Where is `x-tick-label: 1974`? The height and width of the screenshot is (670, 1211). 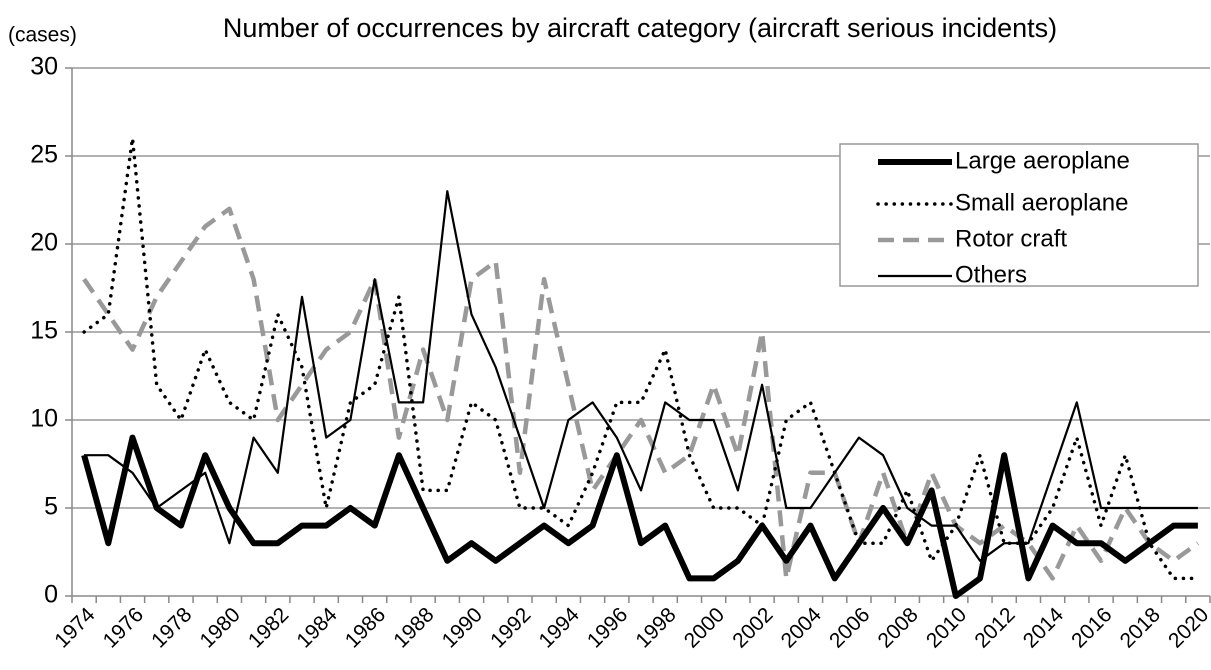
x-tick-label: 1974 is located at coordinates (75, 628).